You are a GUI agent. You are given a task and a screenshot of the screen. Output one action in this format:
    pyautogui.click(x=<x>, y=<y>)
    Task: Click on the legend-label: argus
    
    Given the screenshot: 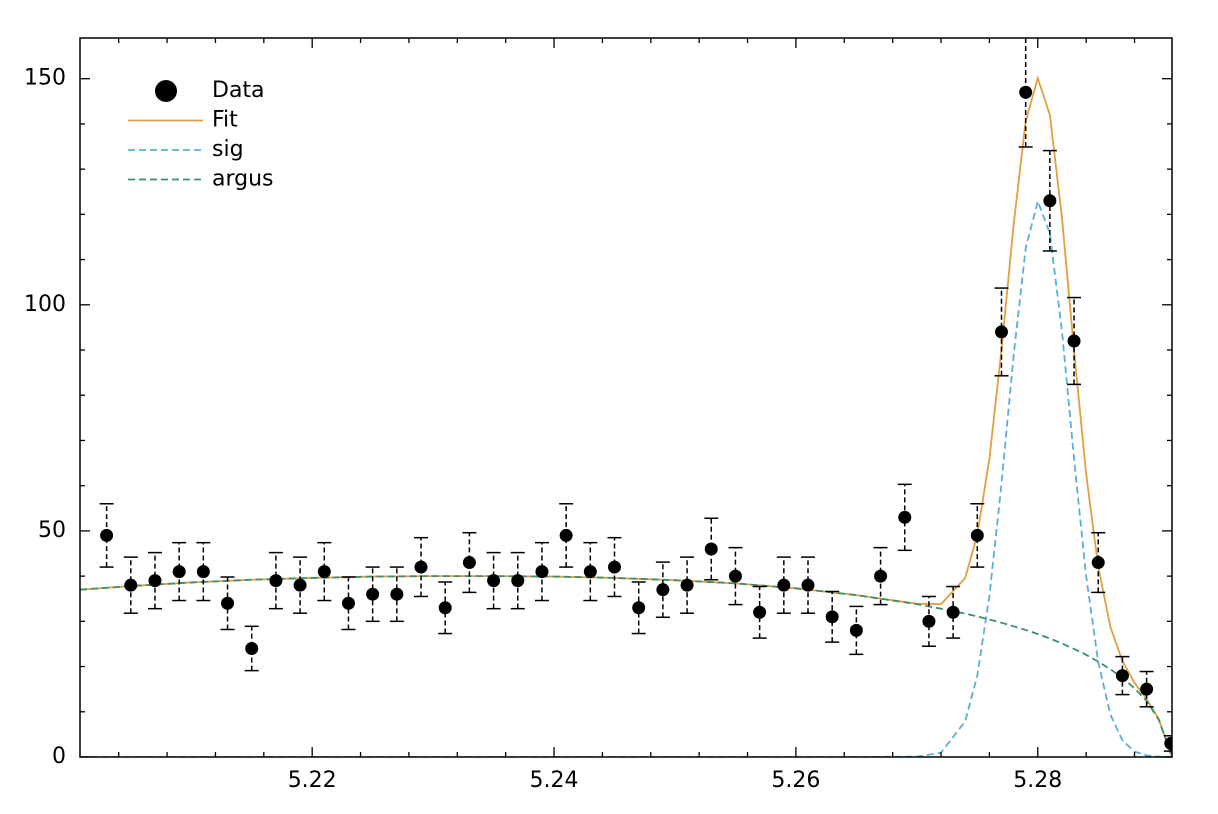 What is the action you would take?
    pyautogui.click(x=243, y=179)
    